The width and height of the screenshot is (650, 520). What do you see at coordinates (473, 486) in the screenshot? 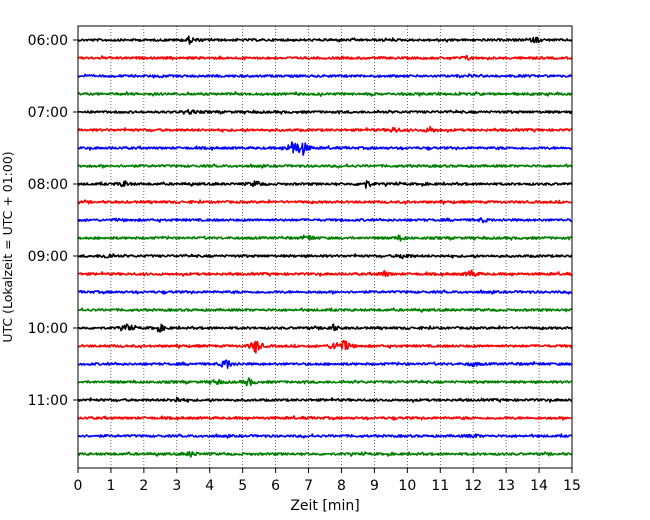
I see `x-tick-label-12: 12` at bounding box center [473, 486].